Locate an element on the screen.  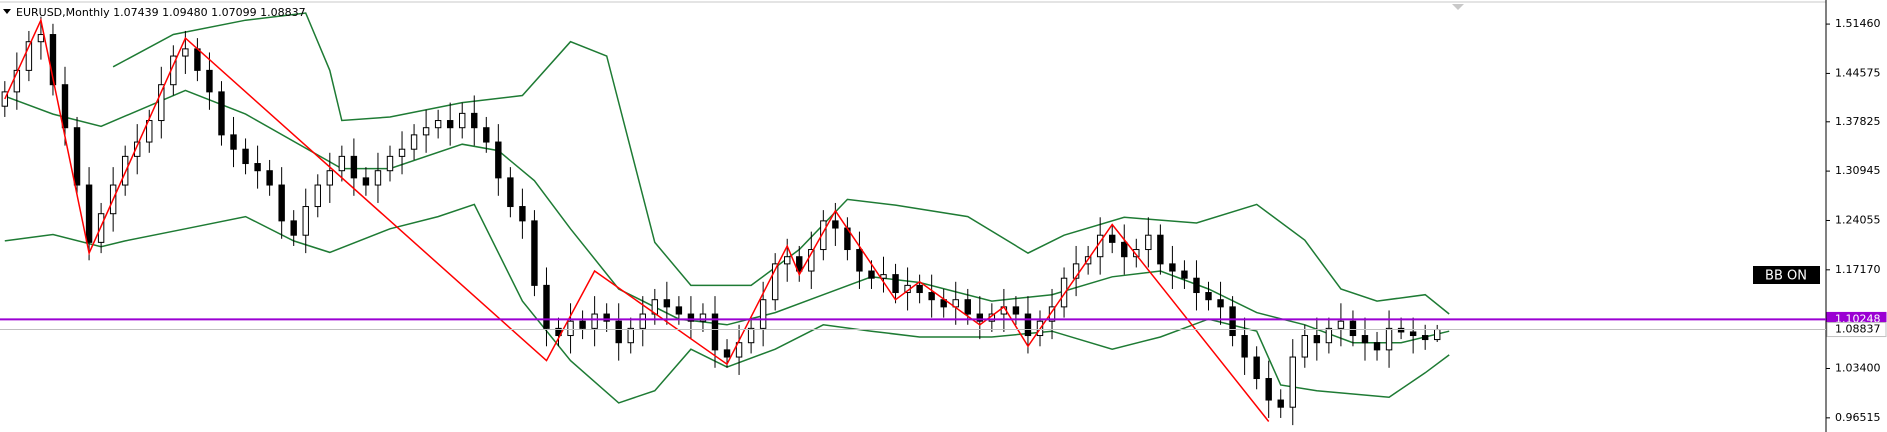
y-tick-label: 1.30945 is located at coordinates (1858, 170).